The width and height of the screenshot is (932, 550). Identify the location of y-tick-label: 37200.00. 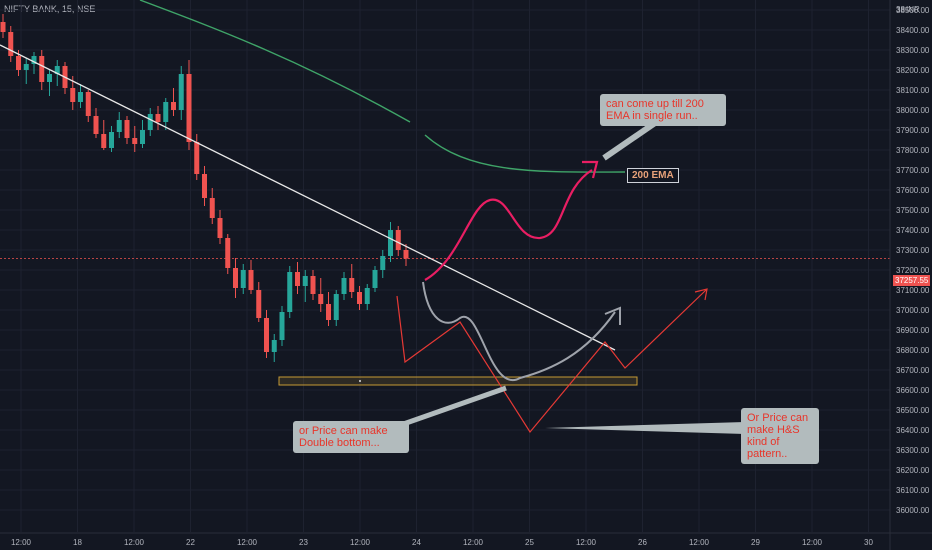
(913, 270).